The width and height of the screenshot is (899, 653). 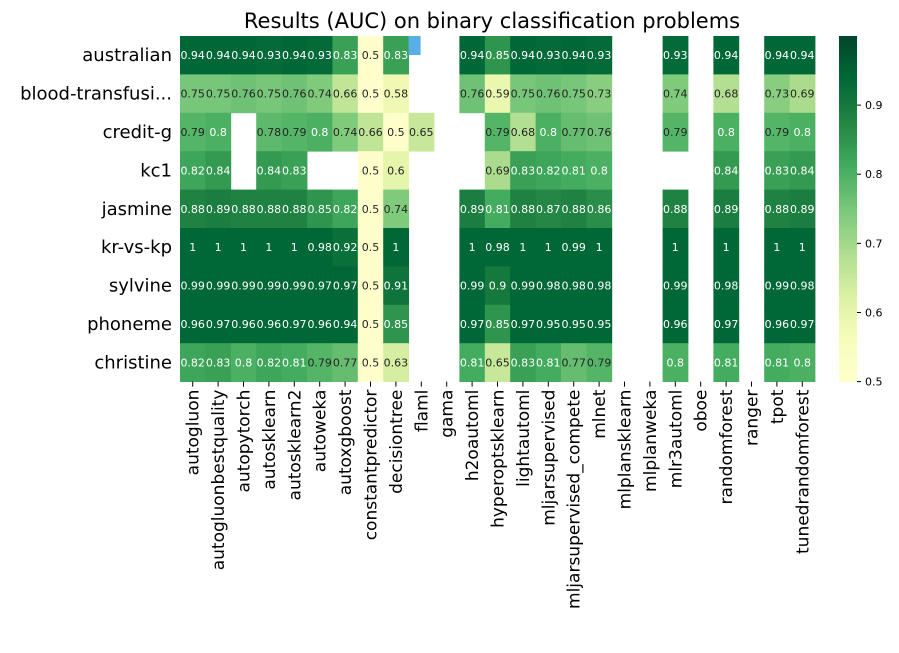 What do you see at coordinates (599, 132) in the screenshot?
I see `cell-value-label: 0.76` at bounding box center [599, 132].